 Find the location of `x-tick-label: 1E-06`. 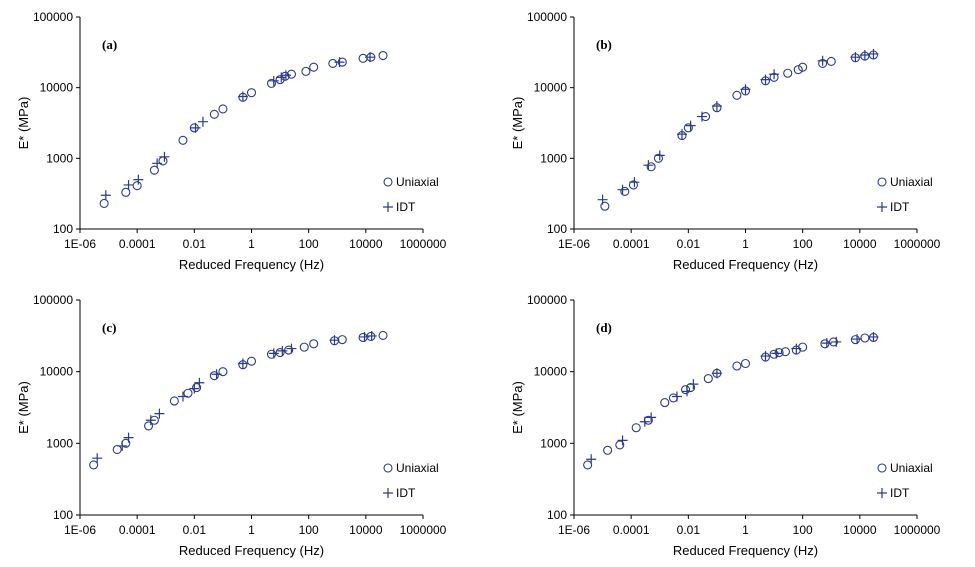

x-tick-label: 1E-06 is located at coordinates (80, 530).